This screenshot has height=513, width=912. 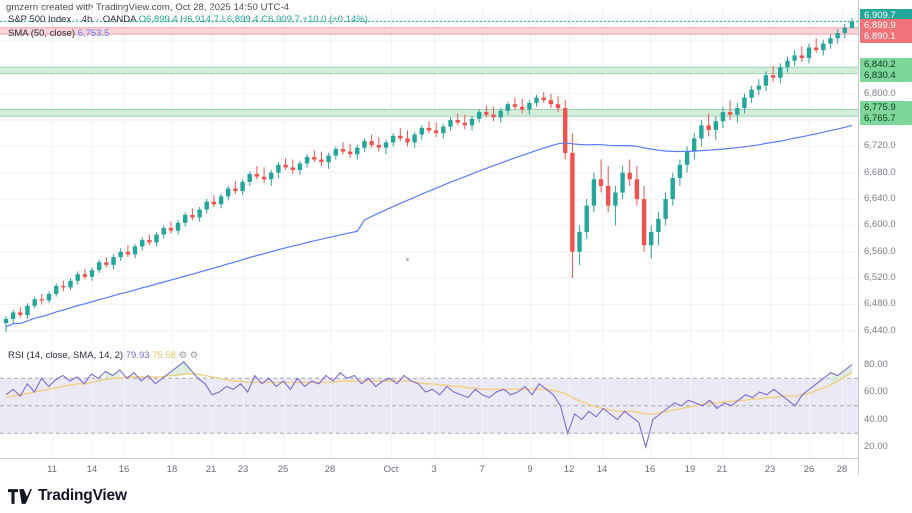 I want to click on rsi-tick: 40.00, so click(x=876, y=419).